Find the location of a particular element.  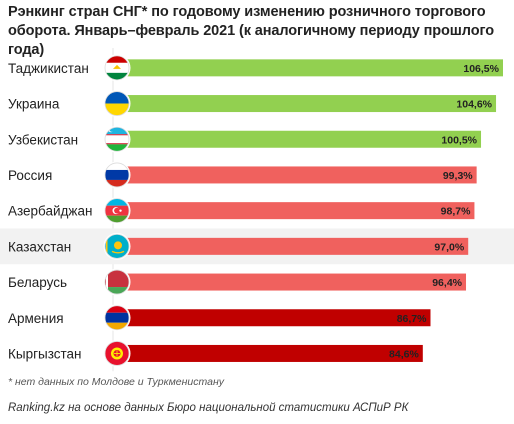

chart-row: Узбекистан 100,5% is located at coordinates (245, 139).